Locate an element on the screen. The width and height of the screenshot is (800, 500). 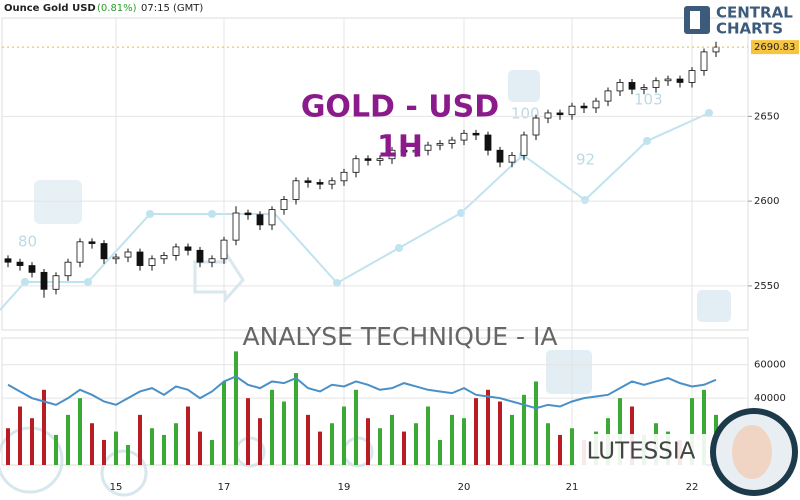
volume-line is located at coordinates (362, 392).